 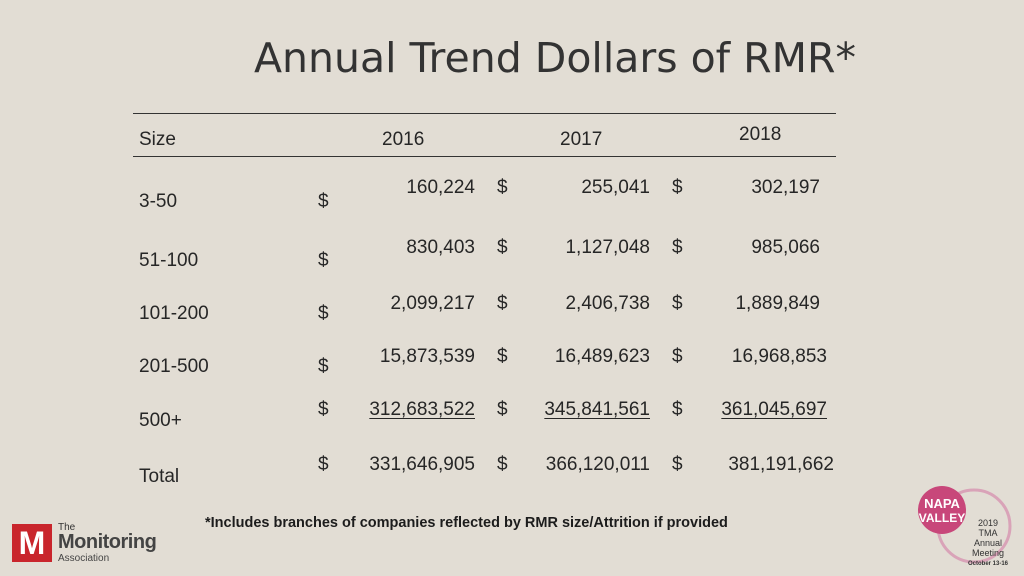 I want to click on row-size: 3-50, so click(x=158, y=201).